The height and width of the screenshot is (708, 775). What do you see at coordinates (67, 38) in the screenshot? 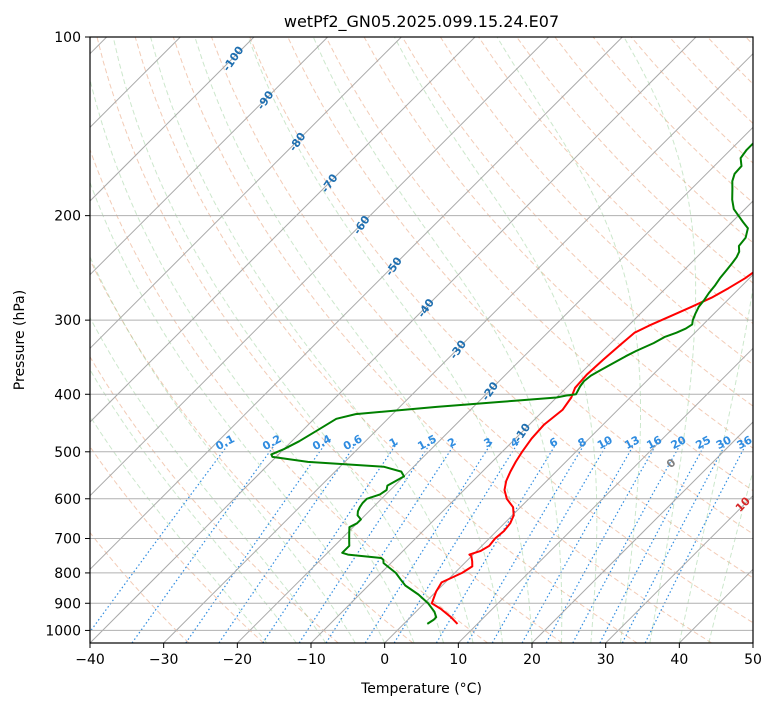
I see `y-tick-label: 100` at bounding box center [67, 38].